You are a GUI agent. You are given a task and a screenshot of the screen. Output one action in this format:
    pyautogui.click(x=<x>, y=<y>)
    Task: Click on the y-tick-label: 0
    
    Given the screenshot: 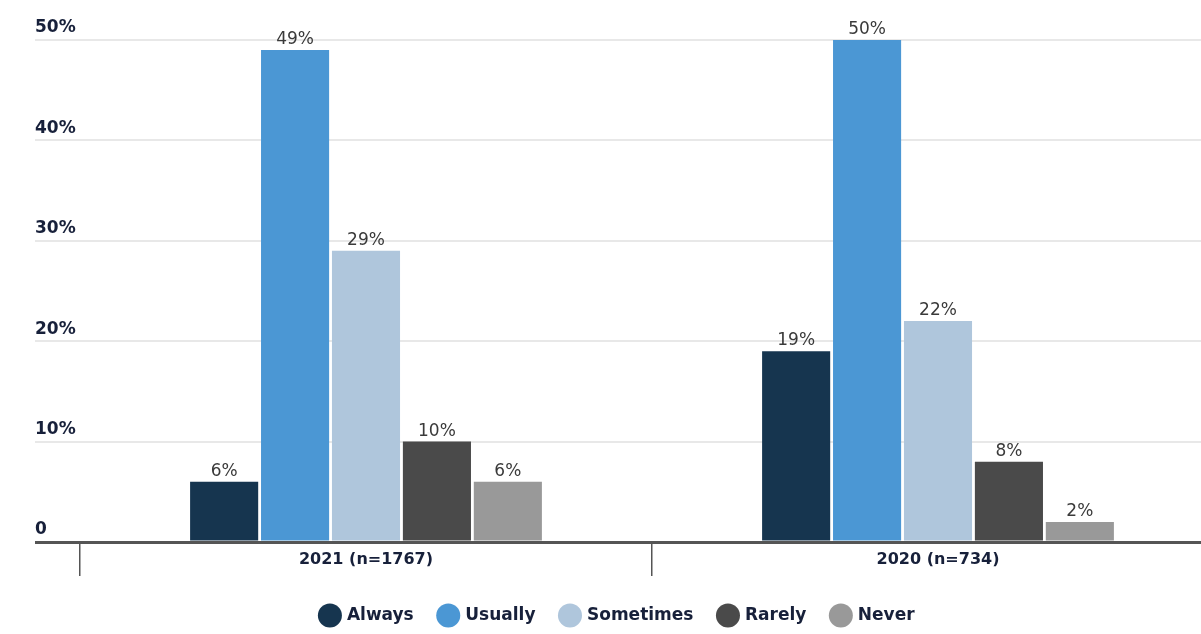 What is the action you would take?
    pyautogui.click(x=41, y=528)
    